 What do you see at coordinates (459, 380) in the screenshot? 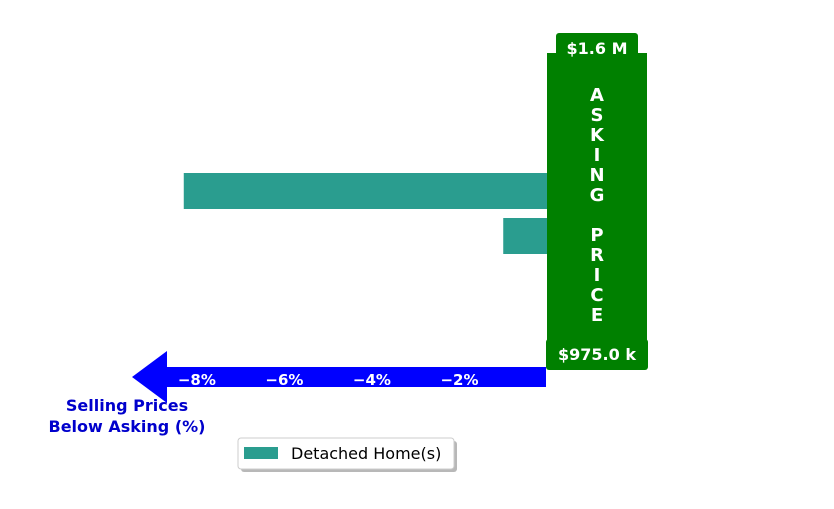
I see `x-tick-label: −2%` at bounding box center [459, 380].